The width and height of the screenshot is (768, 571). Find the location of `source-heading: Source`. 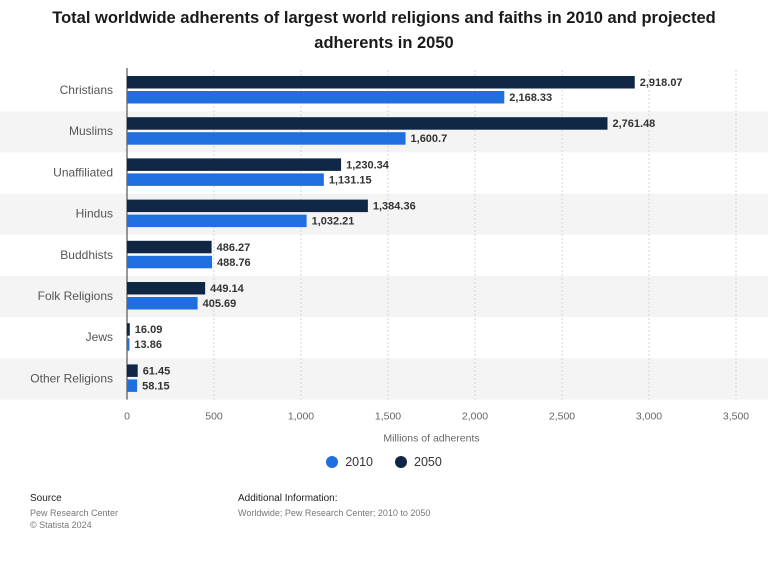

source-heading: Source is located at coordinates (46, 498).